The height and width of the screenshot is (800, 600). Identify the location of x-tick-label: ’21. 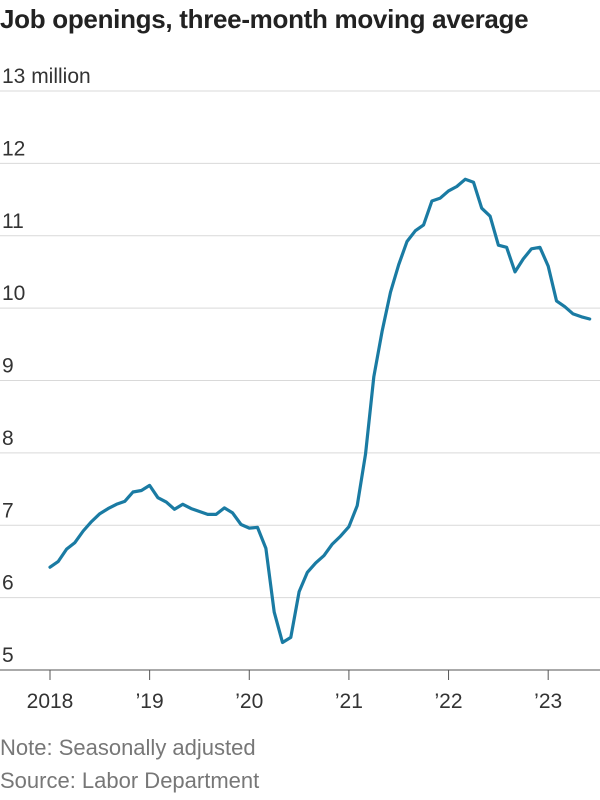
(349, 701).